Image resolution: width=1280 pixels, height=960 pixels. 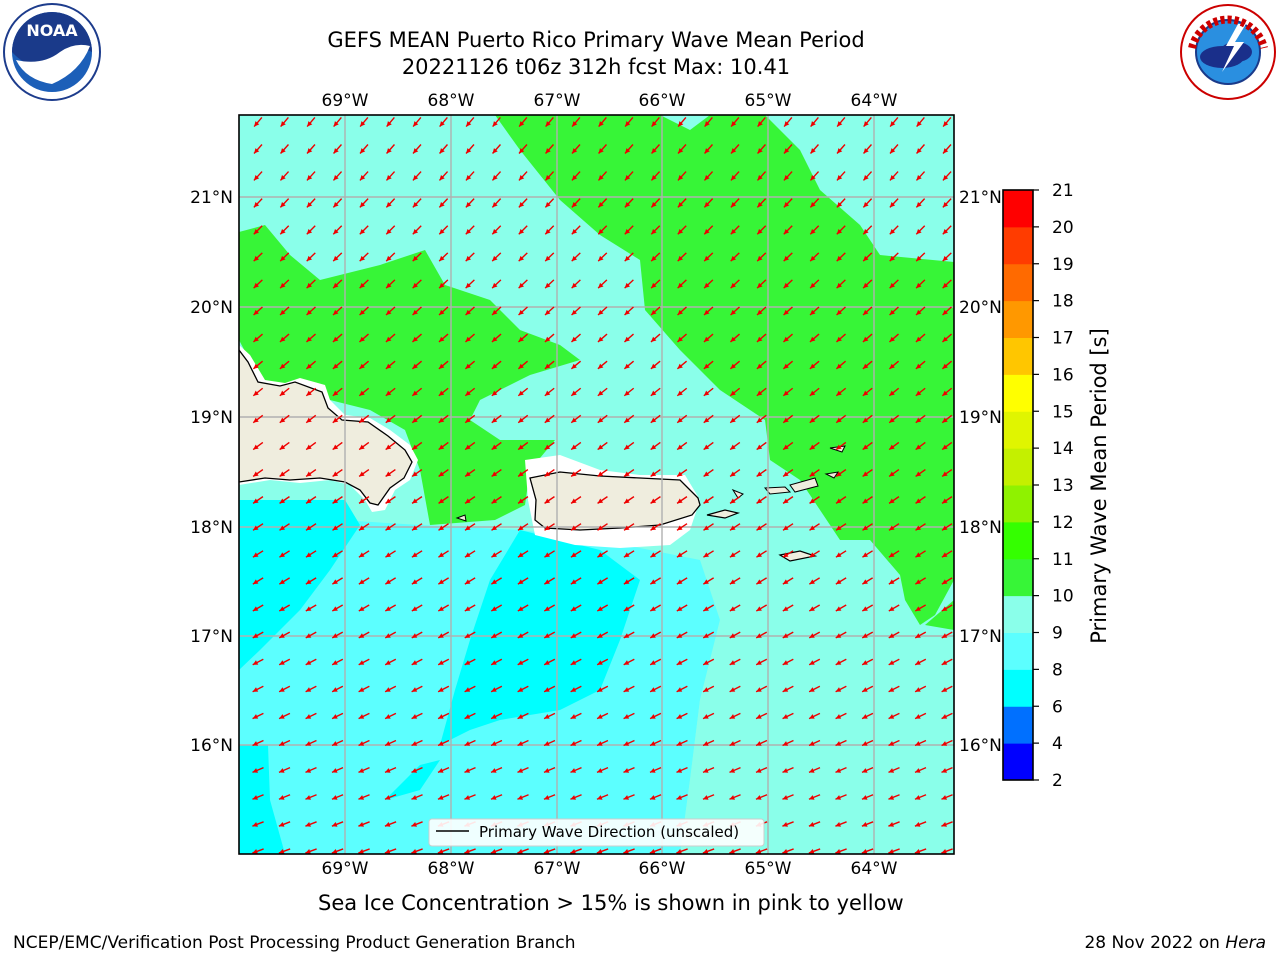 What do you see at coordinates (540, 637) in the screenshot?
I see `period-6-8-region-center` at bounding box center [540, 637].